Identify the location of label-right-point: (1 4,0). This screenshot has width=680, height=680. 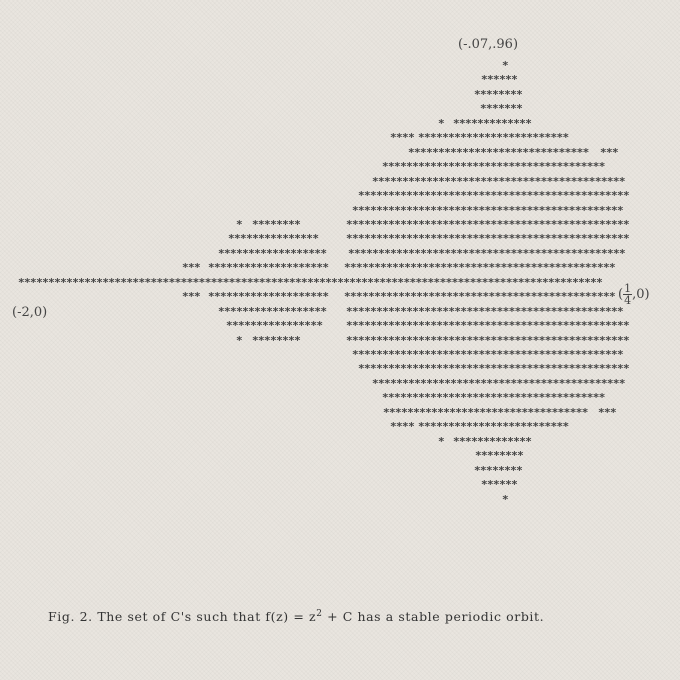
(634, 294).